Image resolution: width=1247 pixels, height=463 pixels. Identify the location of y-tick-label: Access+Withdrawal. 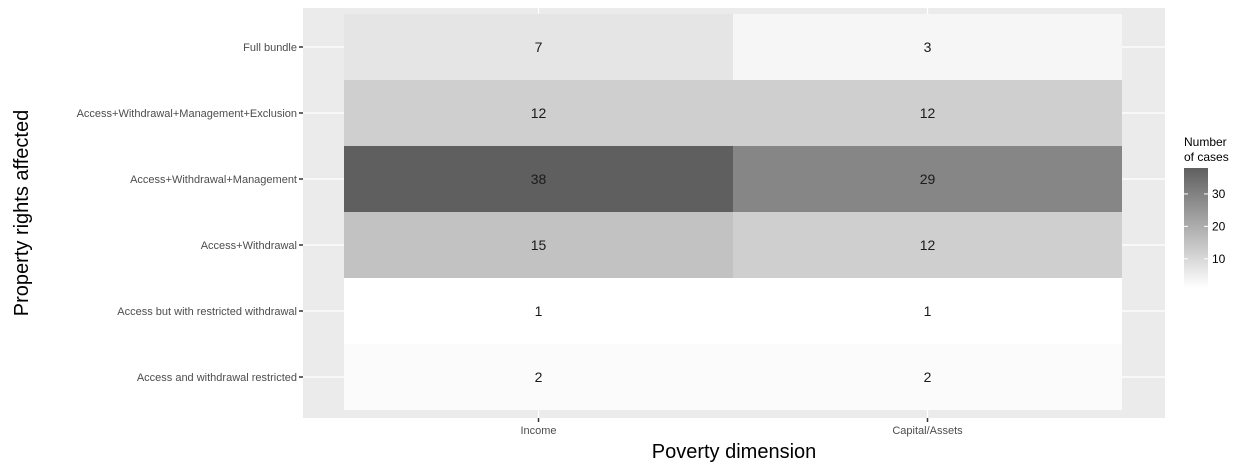
(249, 246).